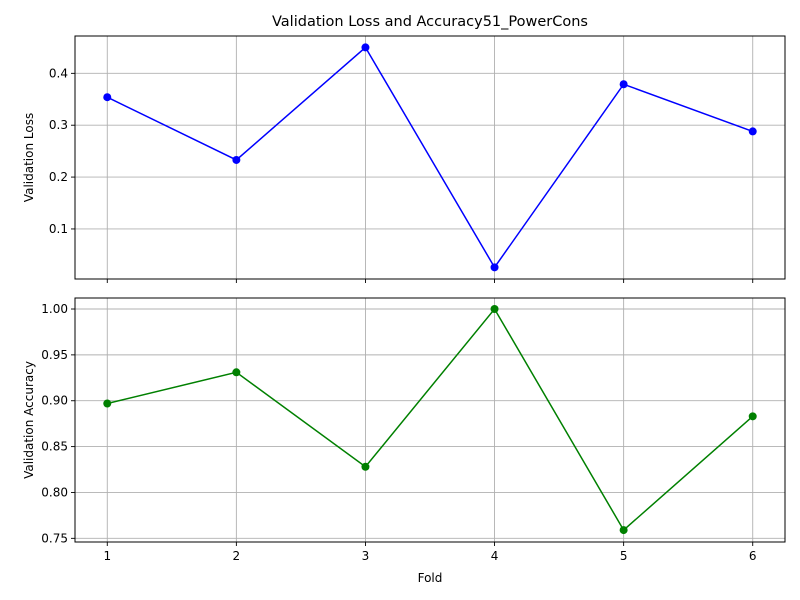 The width and height of the screenshot is (800, 600). I want to click on y-tick-label: 0.95, so click(54, 355).